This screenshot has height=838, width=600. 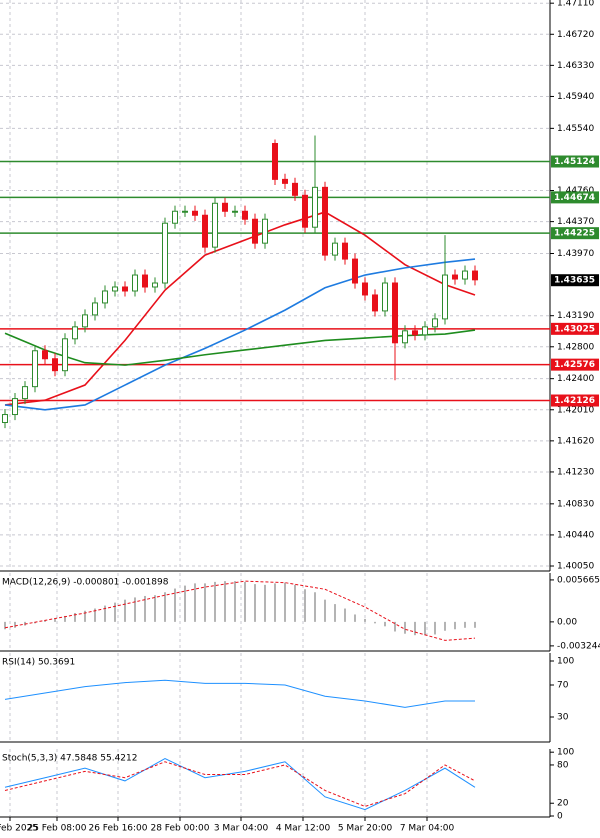 What do you see at coordinates (427, 829) in the screenshot?
I see `x-tick-label: 7 Mar 04:00` at bounding box center [427, 829].